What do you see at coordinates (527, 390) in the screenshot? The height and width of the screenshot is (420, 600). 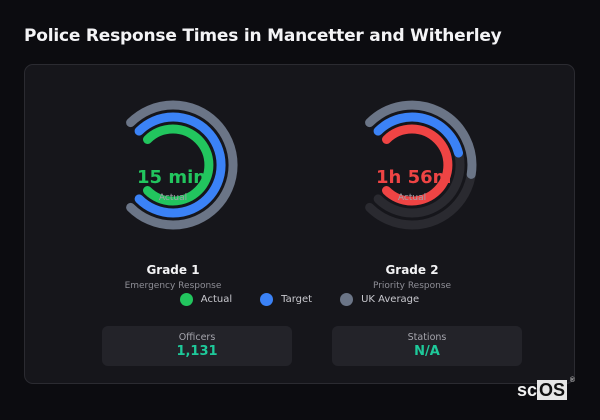 I see `logo-prefix: sc` at bounding box center [527, 390].